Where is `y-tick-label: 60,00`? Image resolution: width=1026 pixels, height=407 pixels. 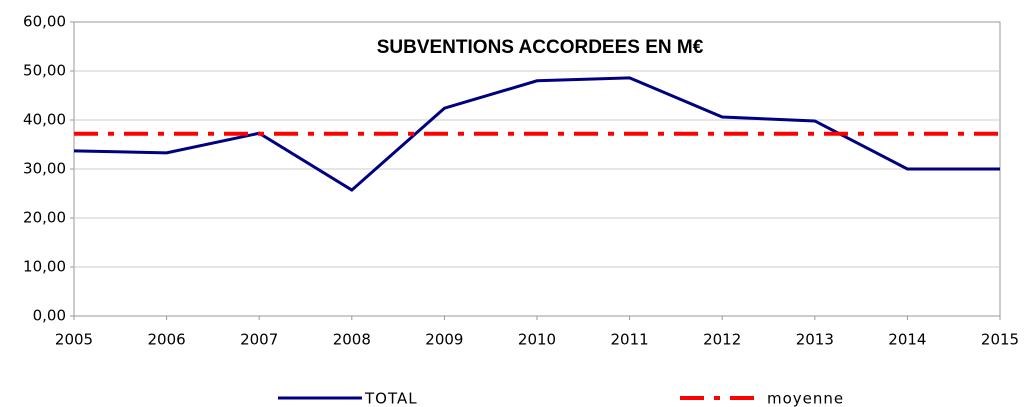 y-tick-label: 60,00 is located at coordinates (44, 22).